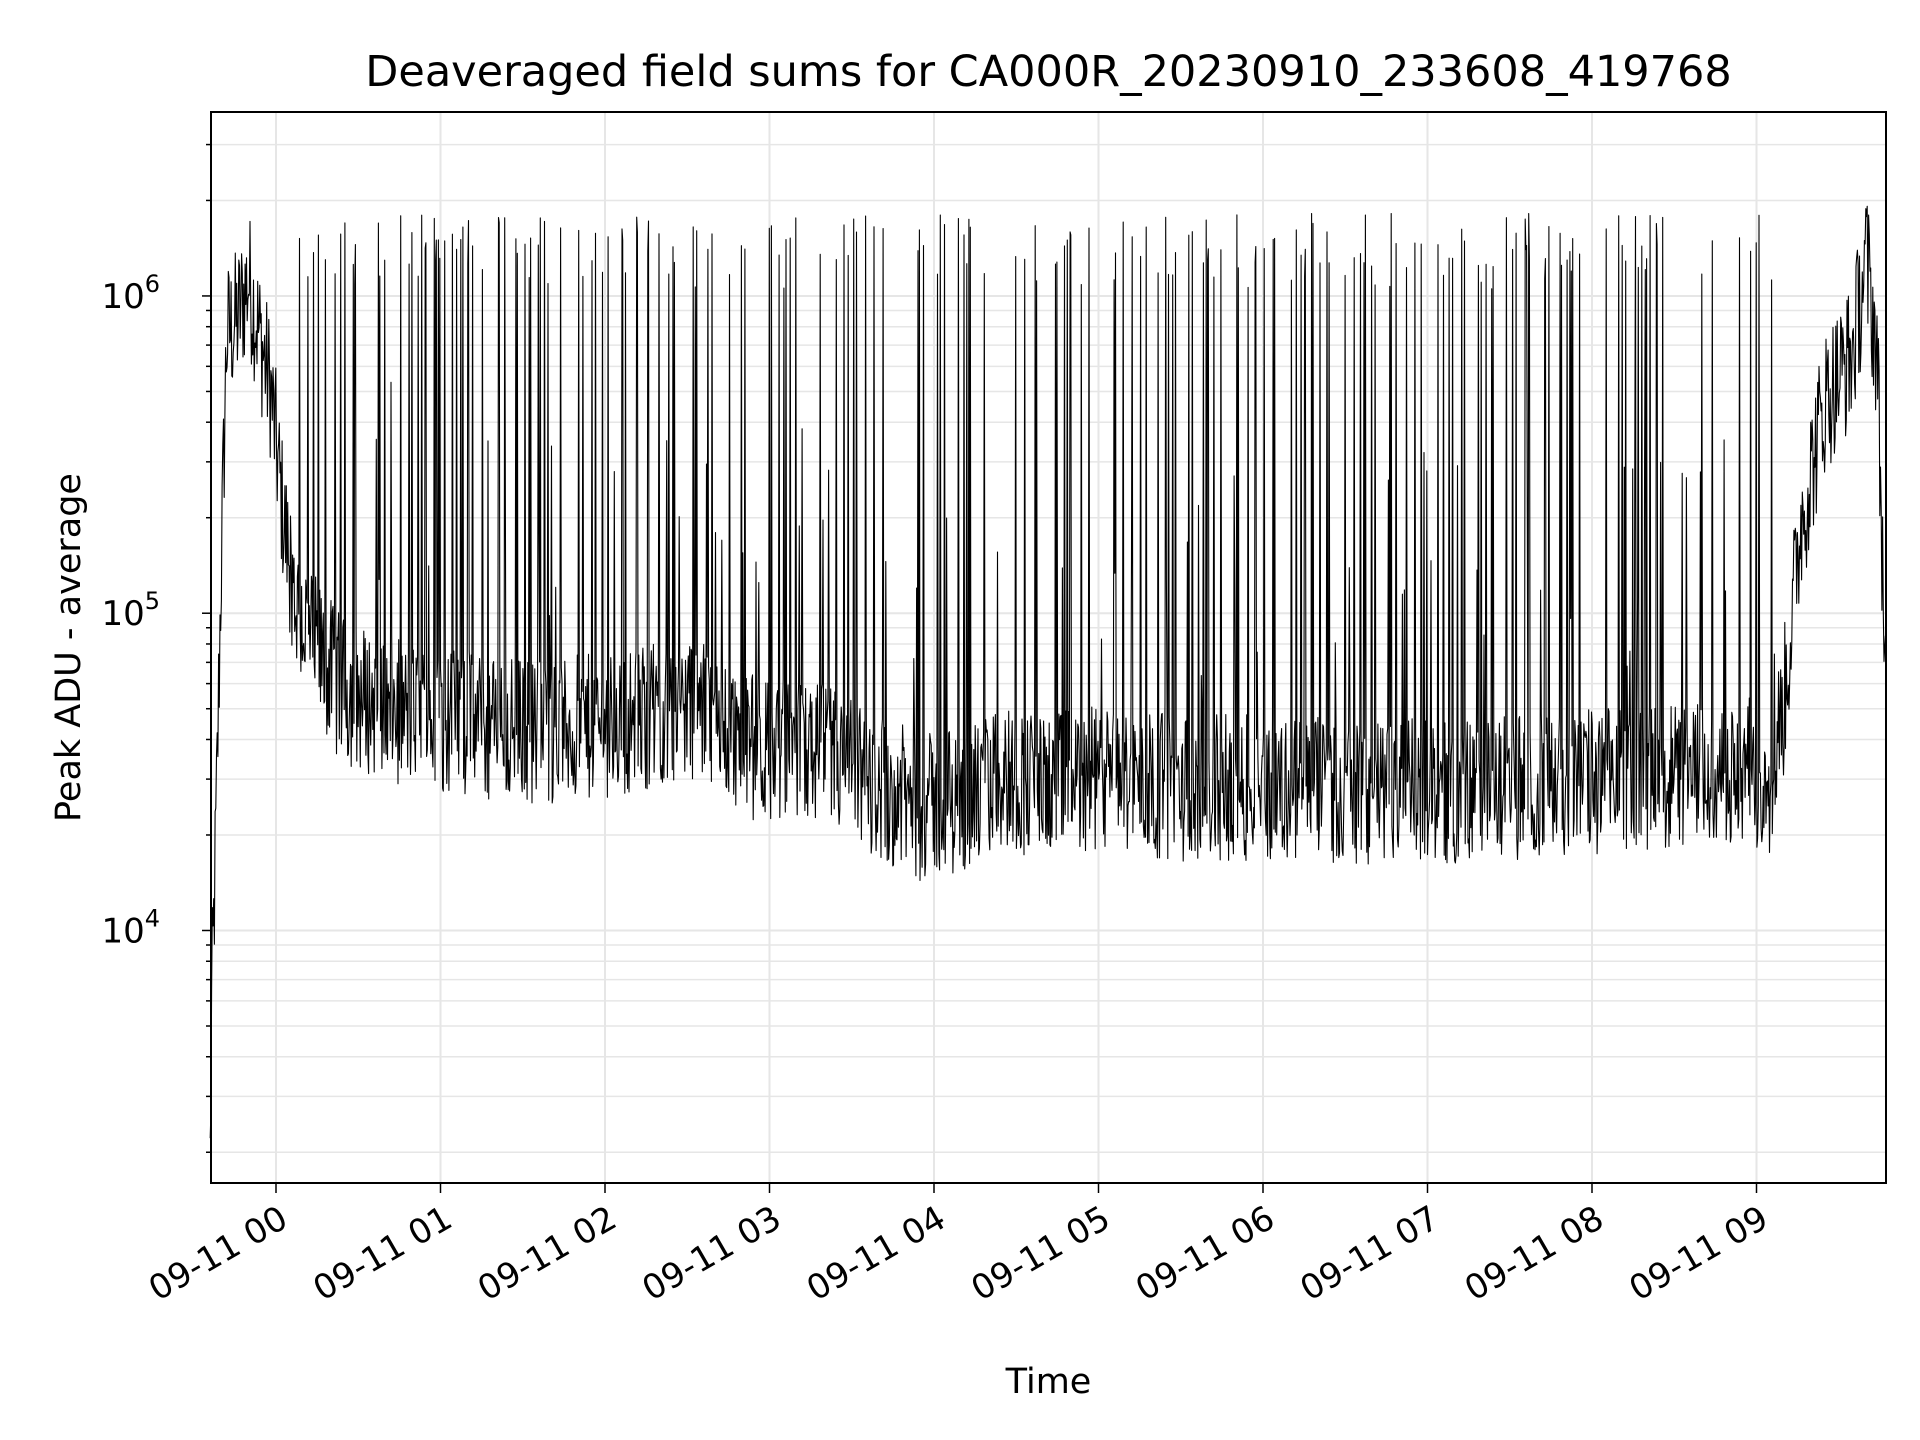 Image resolution: width=1920 pixels, height=1440 pixels. I want to click on x-tick-label: 09-11 06, so click(1205, 1253).